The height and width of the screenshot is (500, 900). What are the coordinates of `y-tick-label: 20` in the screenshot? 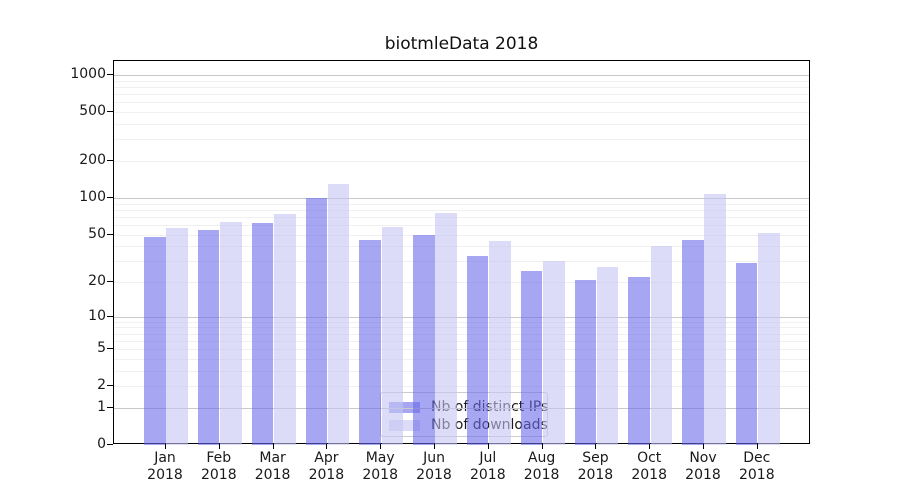 It's located at (97, 281).